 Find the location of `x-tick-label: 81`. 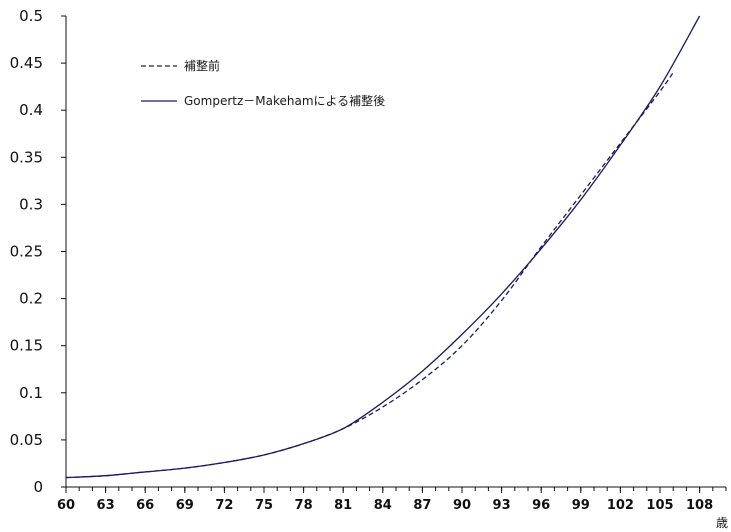

x-tick-label: 81 is located at coordinates (343, 505).